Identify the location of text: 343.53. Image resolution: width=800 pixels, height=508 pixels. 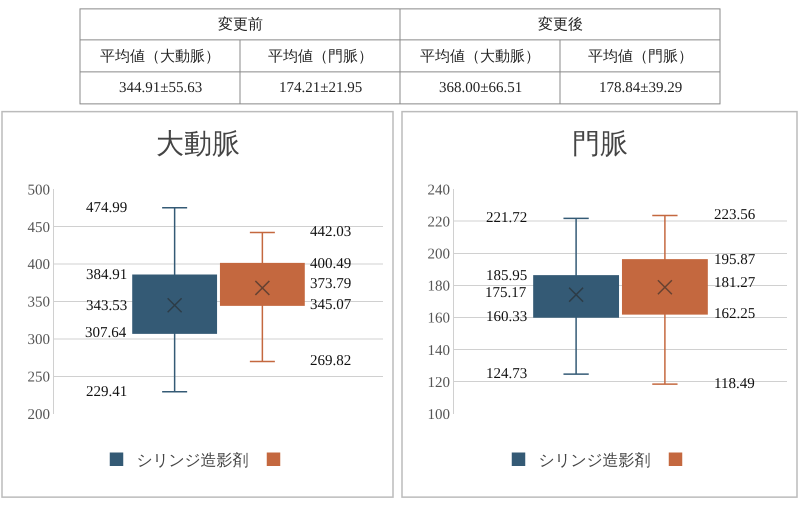
(107, 306).